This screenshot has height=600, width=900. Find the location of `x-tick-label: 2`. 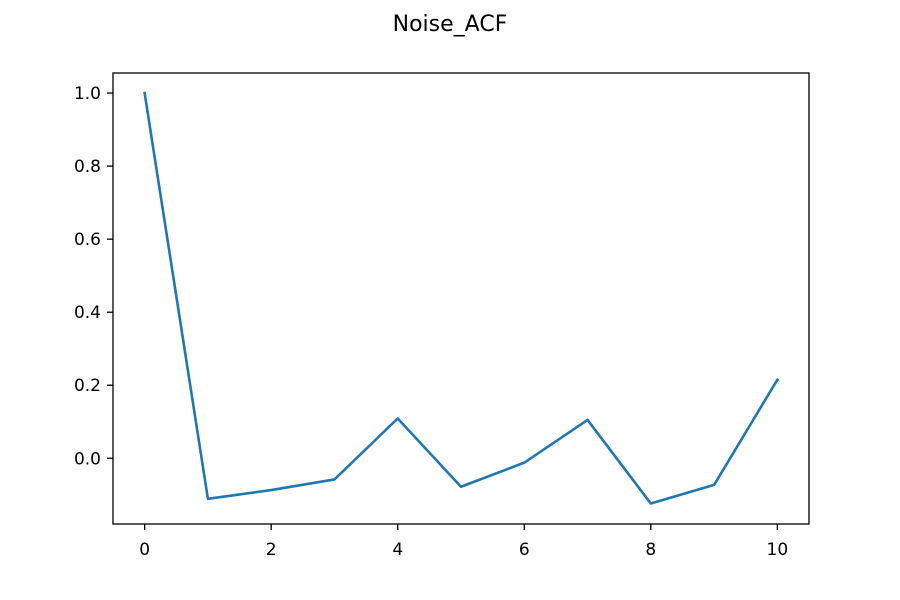

x-tick-label: 2 is located at coordinates (271, 550).